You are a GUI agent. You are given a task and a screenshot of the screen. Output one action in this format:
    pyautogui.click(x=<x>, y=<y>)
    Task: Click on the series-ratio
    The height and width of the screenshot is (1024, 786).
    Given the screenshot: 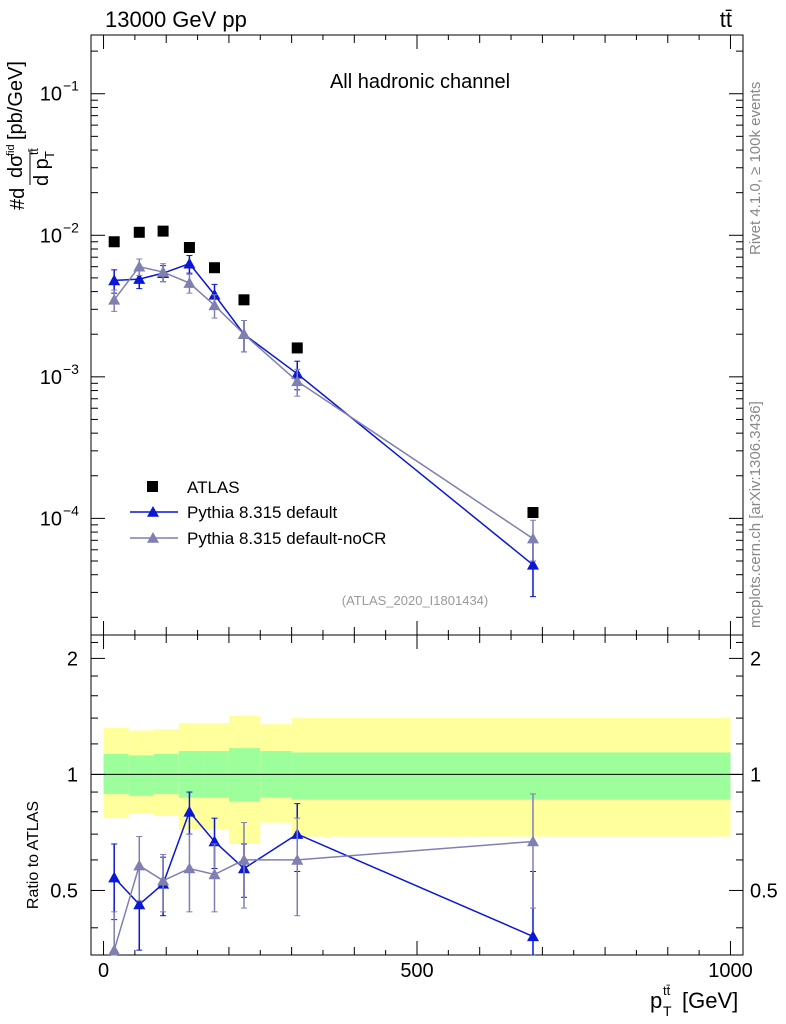 What is the action you would take?
    pyautogui.click(x=323, y=873)
    